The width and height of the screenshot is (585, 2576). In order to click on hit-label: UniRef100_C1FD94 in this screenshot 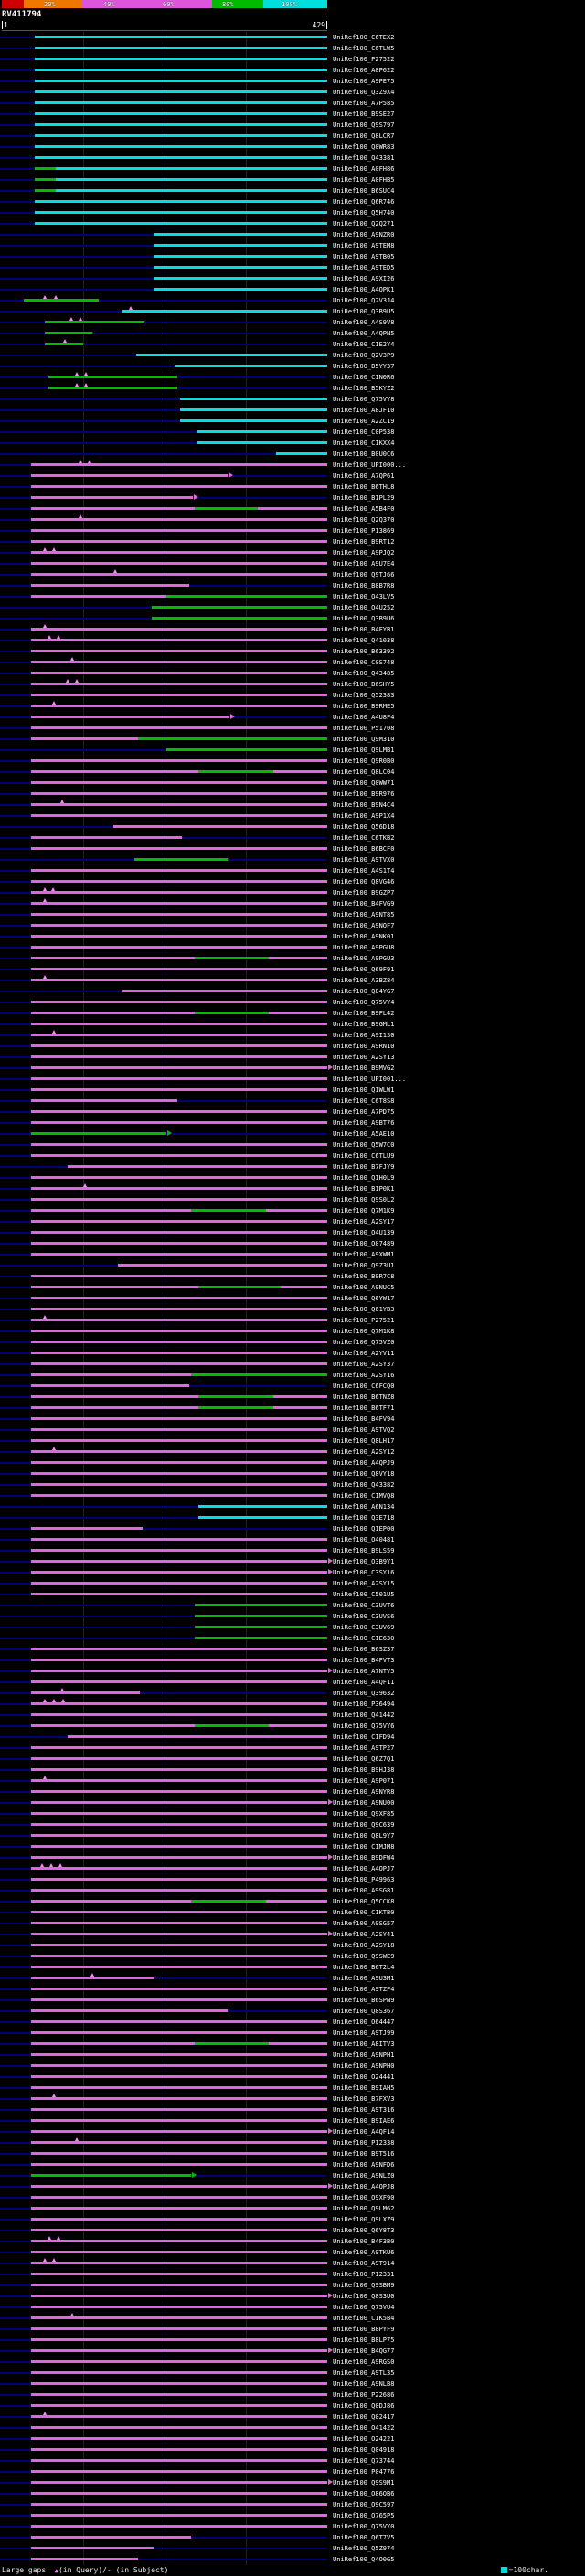, I will do `click(364, 1737)`.